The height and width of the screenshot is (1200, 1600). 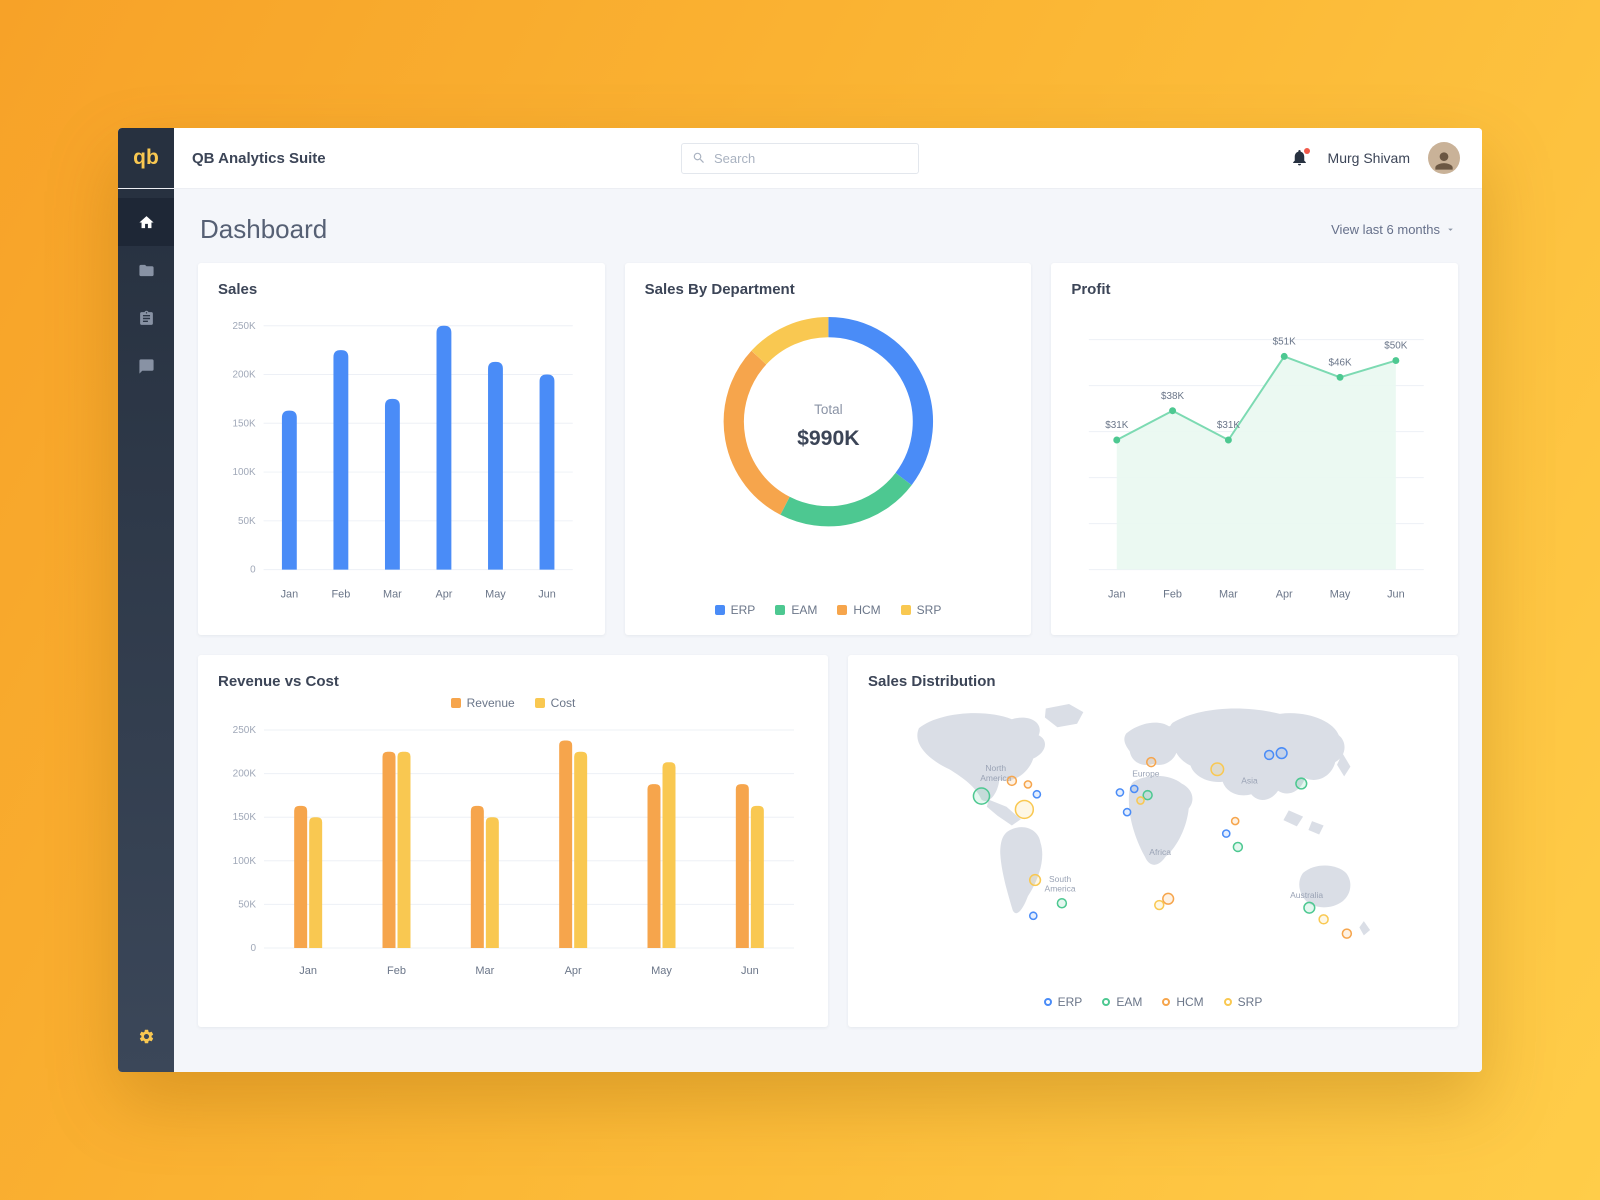 What do you see at coordinates (995, 768) in the screenshot?
I see `svg-text: North` at bounding box center [995, 768].